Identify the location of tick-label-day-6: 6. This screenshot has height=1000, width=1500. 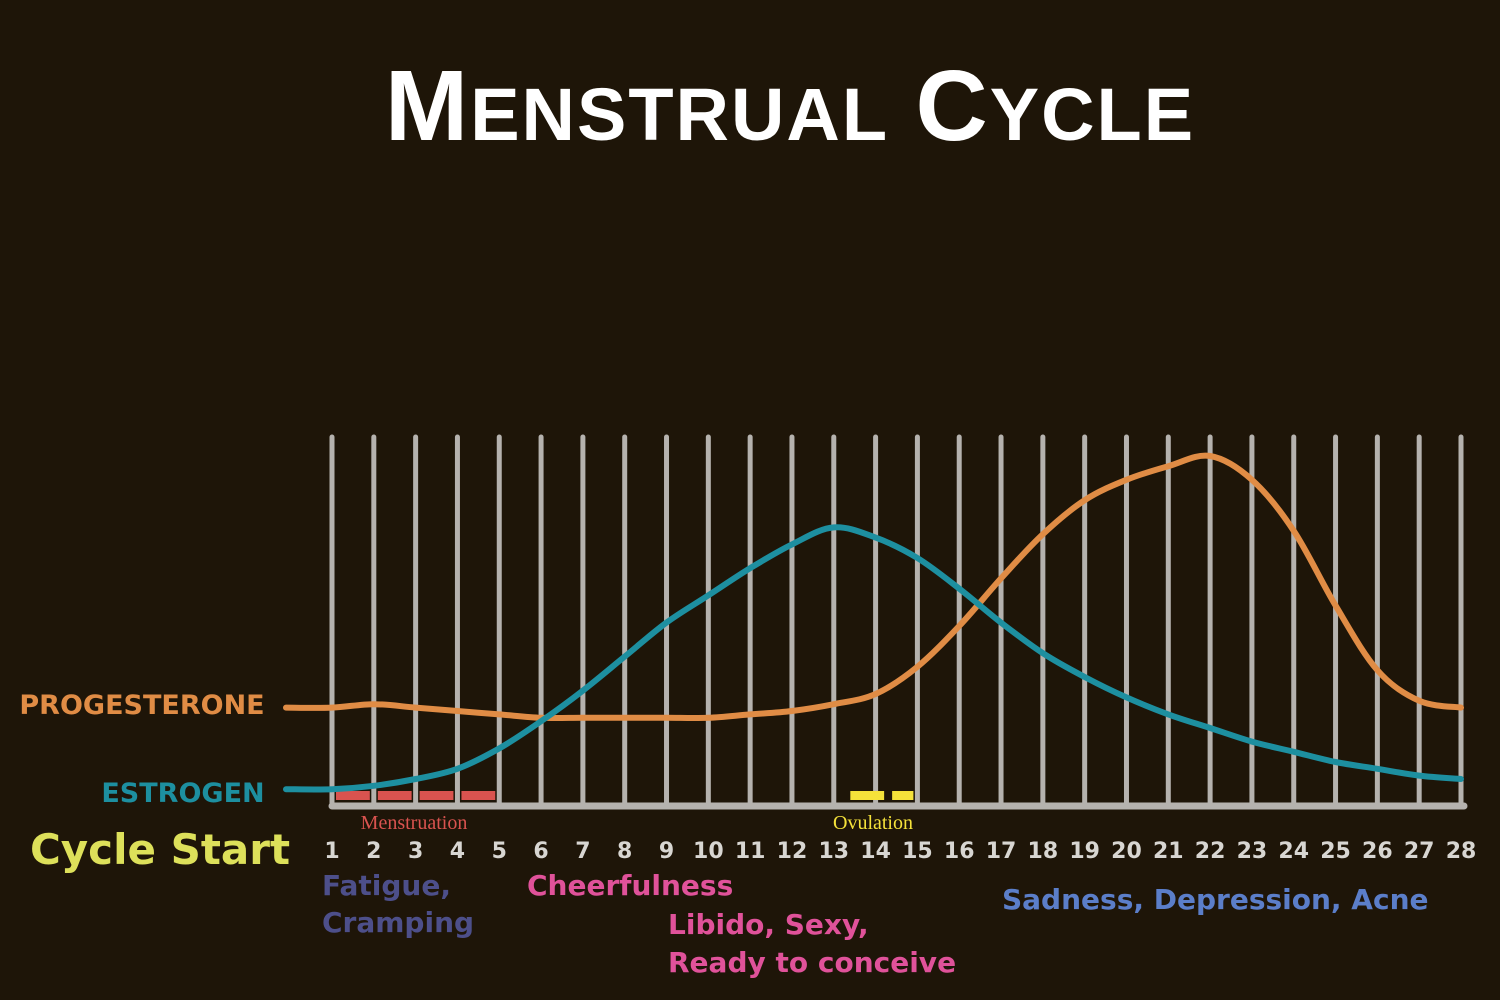
(540, 851).